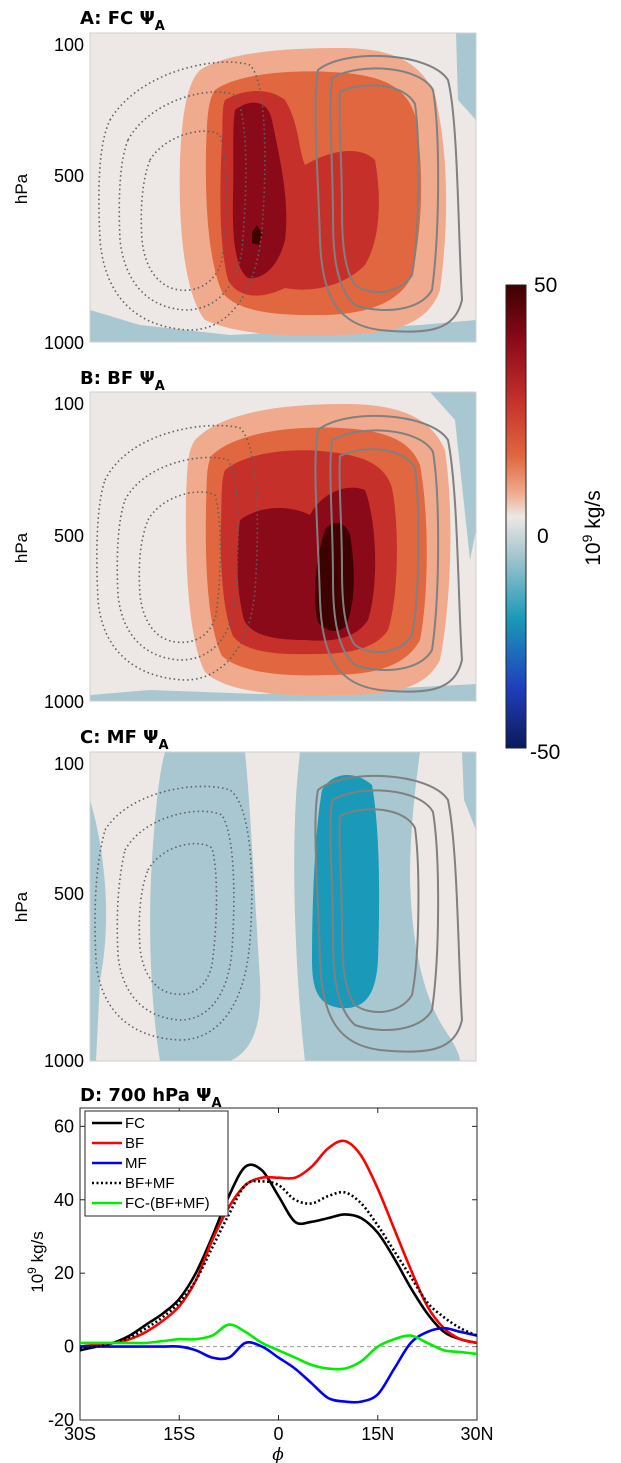  I want to click on panel-c-field, so click(283, 906).